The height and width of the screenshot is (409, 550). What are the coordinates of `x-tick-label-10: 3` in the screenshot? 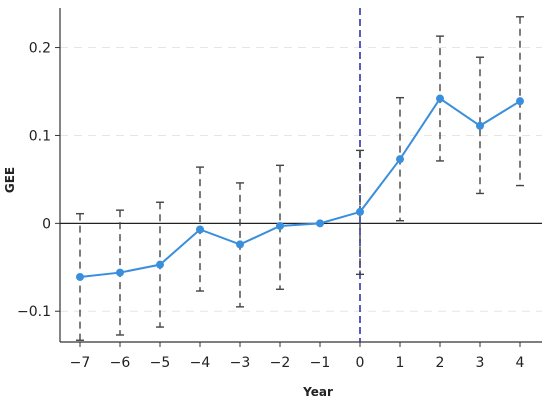 It's located at (480, 363).